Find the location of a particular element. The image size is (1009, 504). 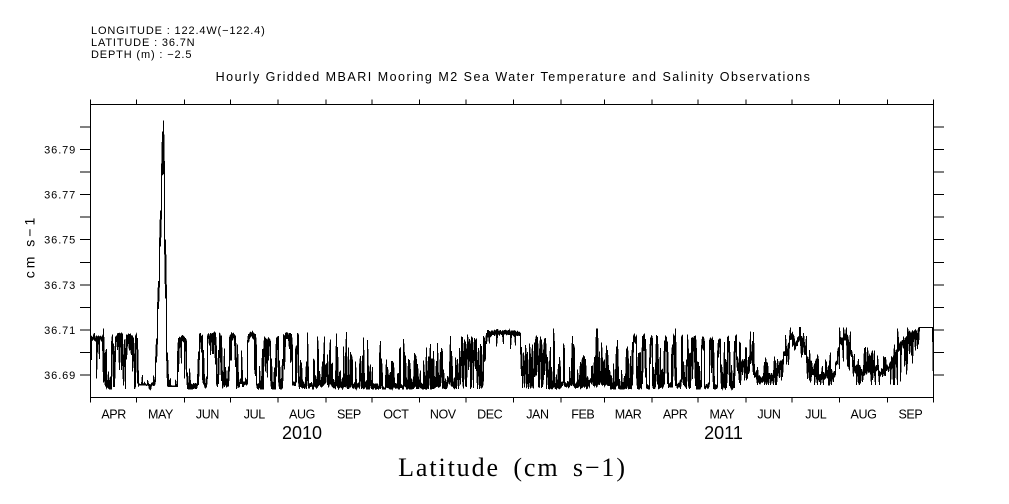

svg-text: MAR is located at coordinates (628, 415).